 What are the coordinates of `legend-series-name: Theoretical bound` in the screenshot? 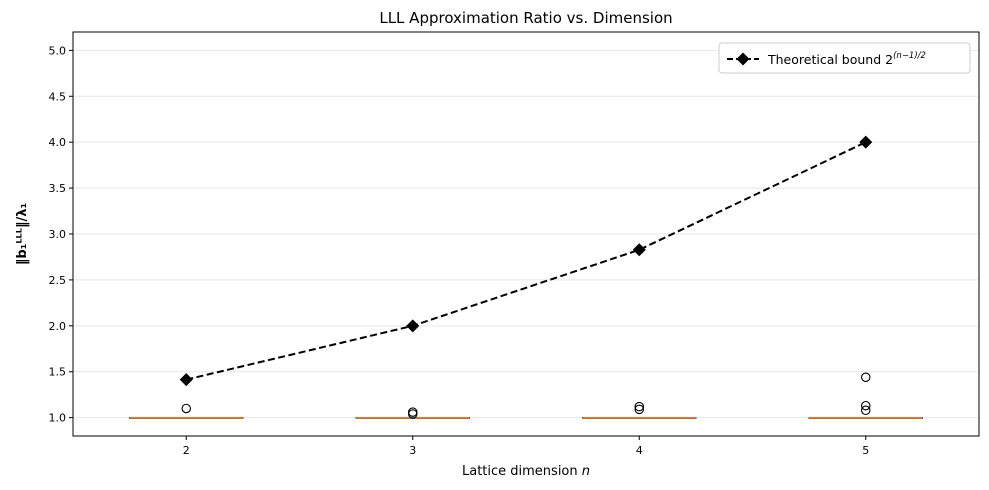 It's located at (824, 59).